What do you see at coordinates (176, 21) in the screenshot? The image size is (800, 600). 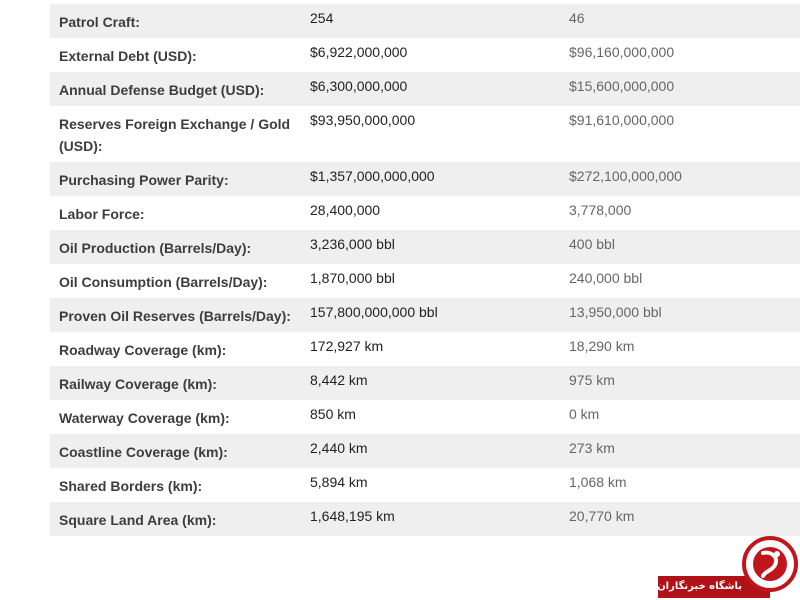 I see `row-label: Patrol Craft:` at bounding box center [176, 21].